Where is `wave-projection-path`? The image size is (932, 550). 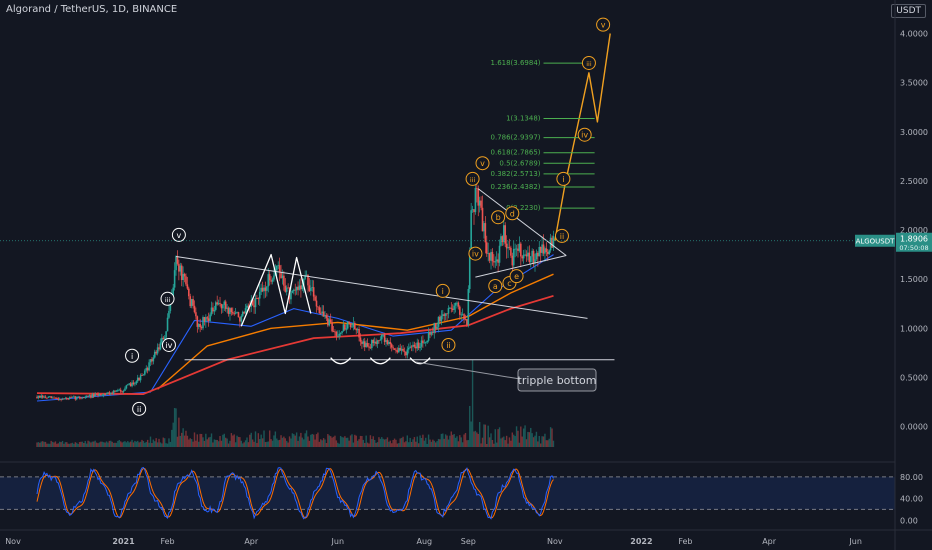
wave-projection-path is located at coordinates (582, 137).